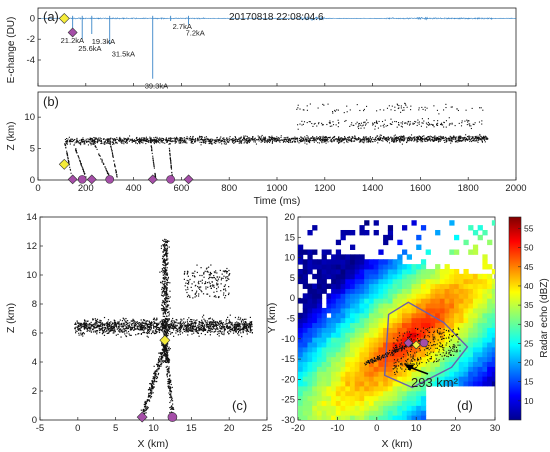 The height and width of the screenshot is (452, 550). I want to click on y-tick-label: 0, so click(32, 18).